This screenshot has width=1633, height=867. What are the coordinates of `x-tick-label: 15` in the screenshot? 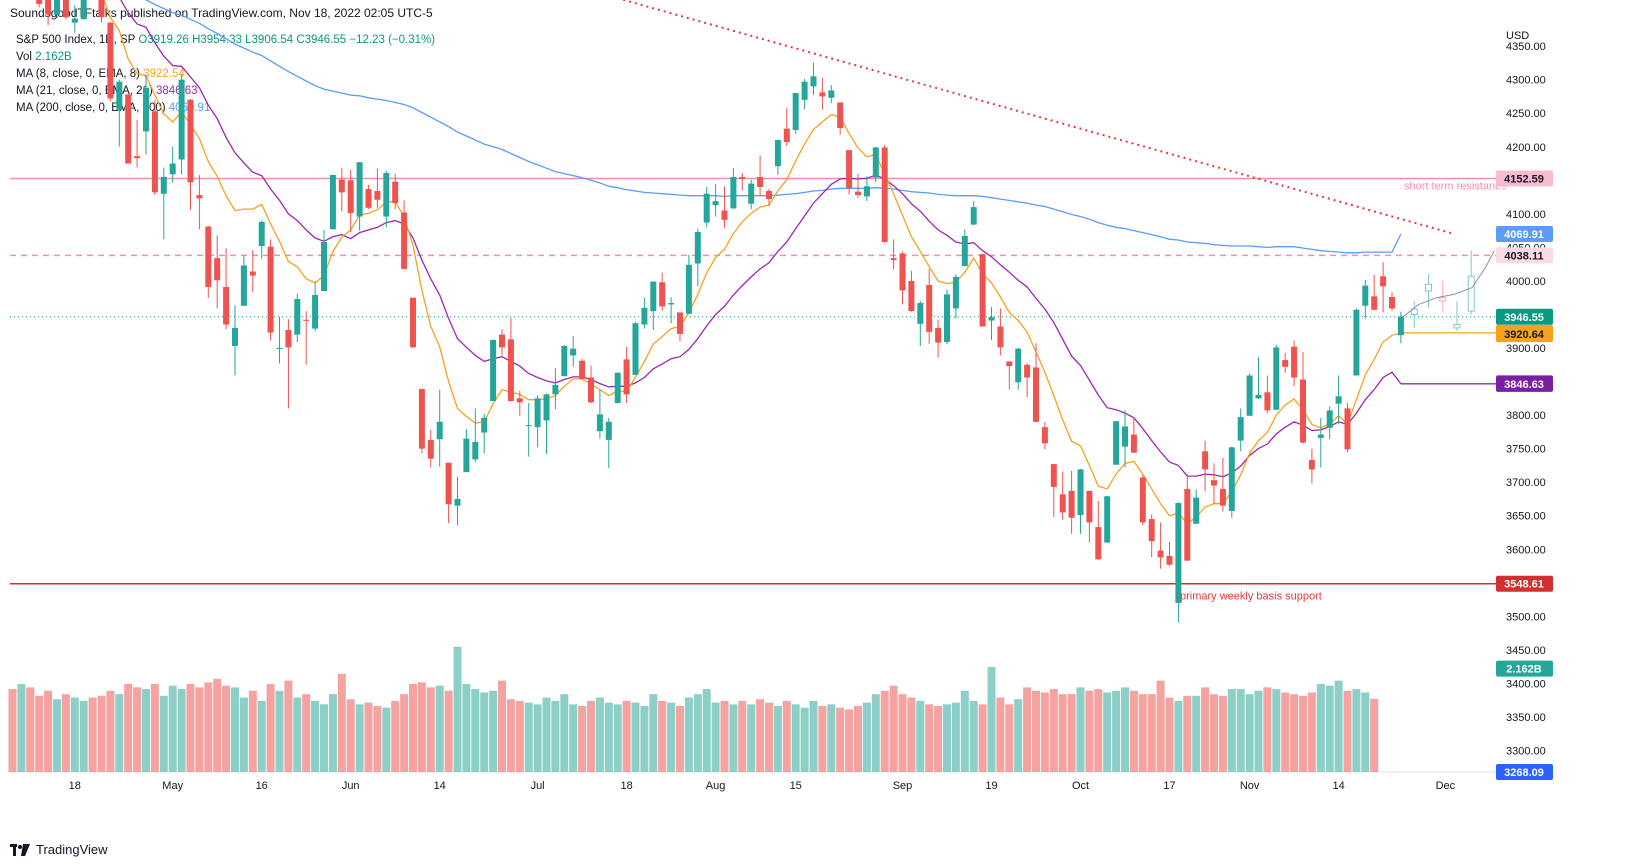 It's located at (796, 786).